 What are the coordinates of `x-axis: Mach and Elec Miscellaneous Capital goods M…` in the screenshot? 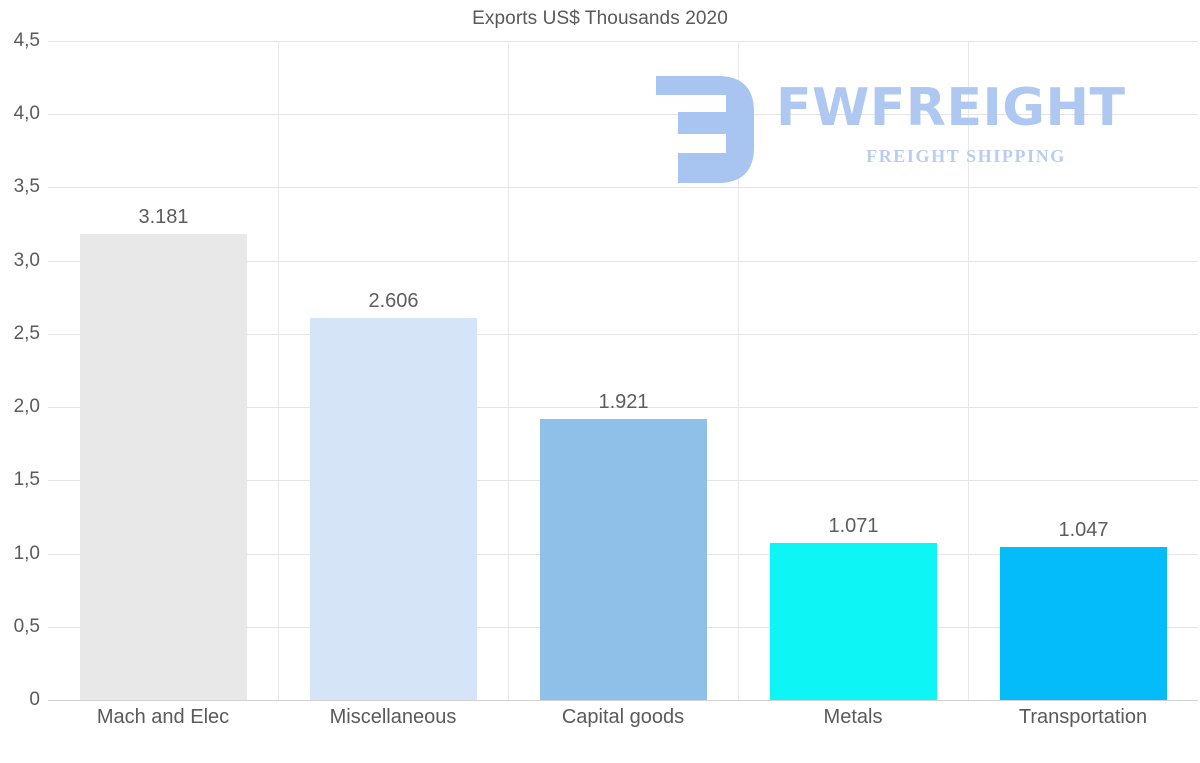 It's located at (623, 728).